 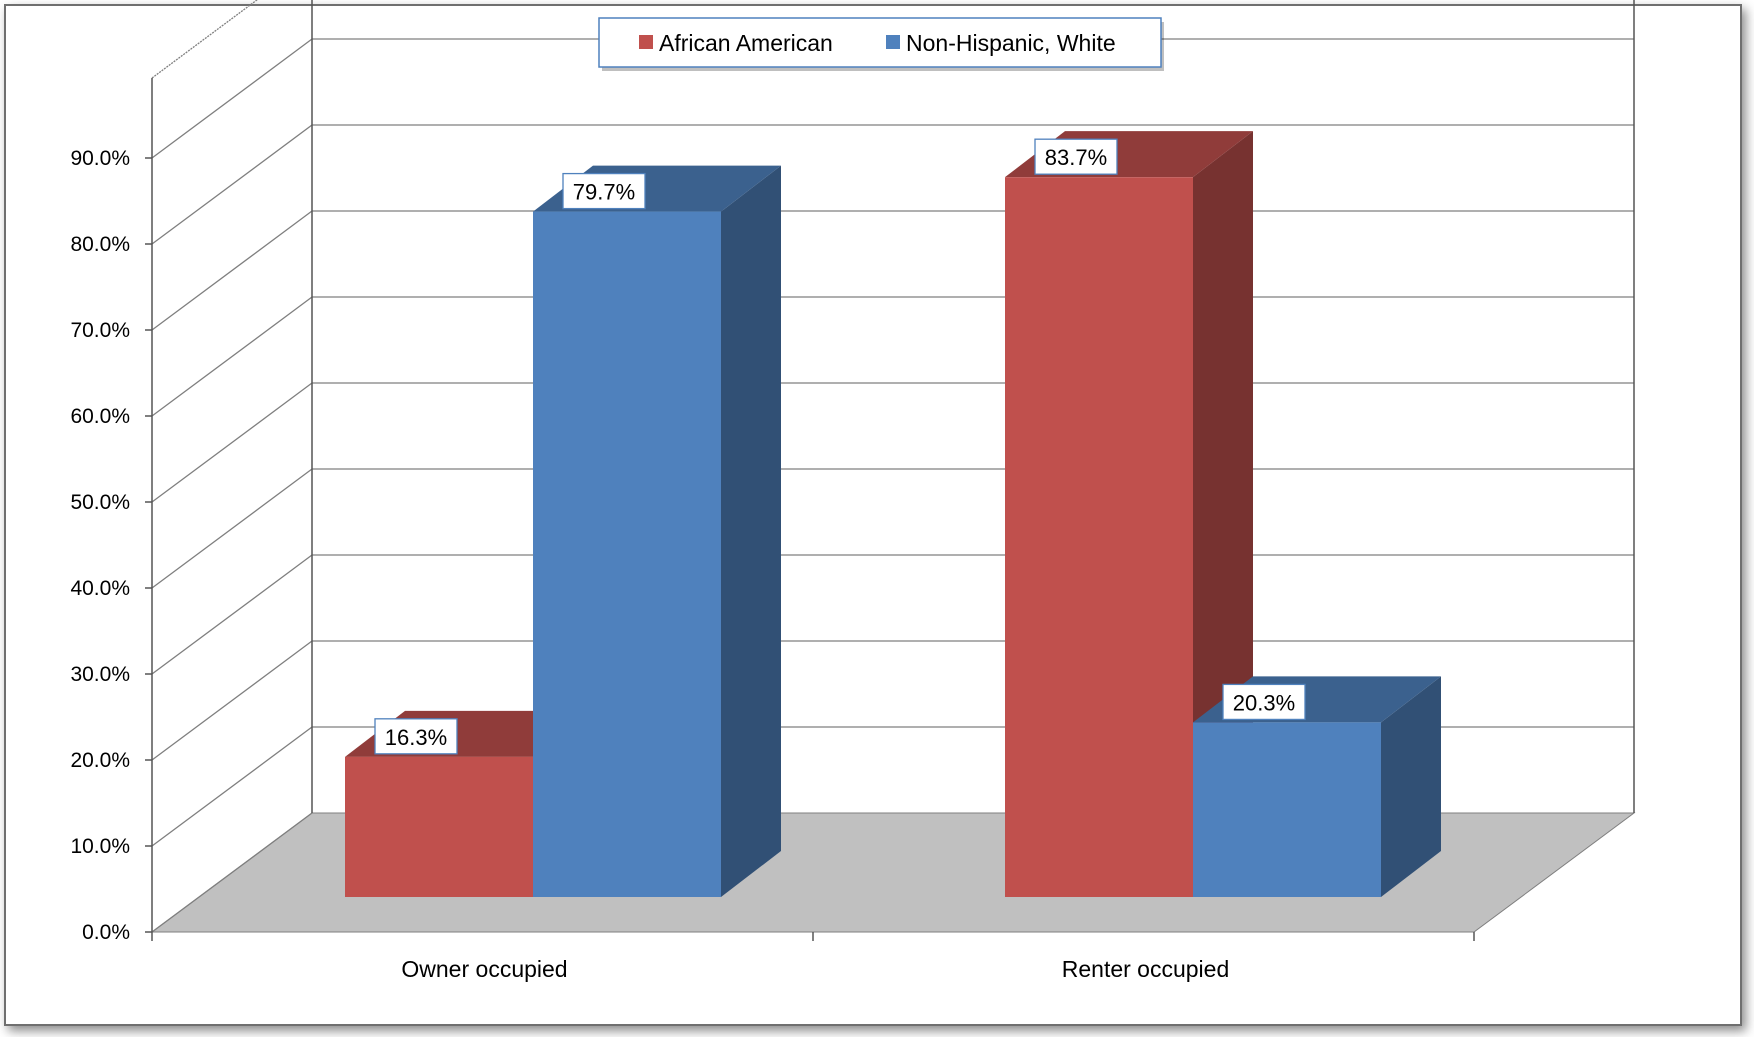 I want to click on y-tick-label: 60.0%, so click(x=100, y=416).